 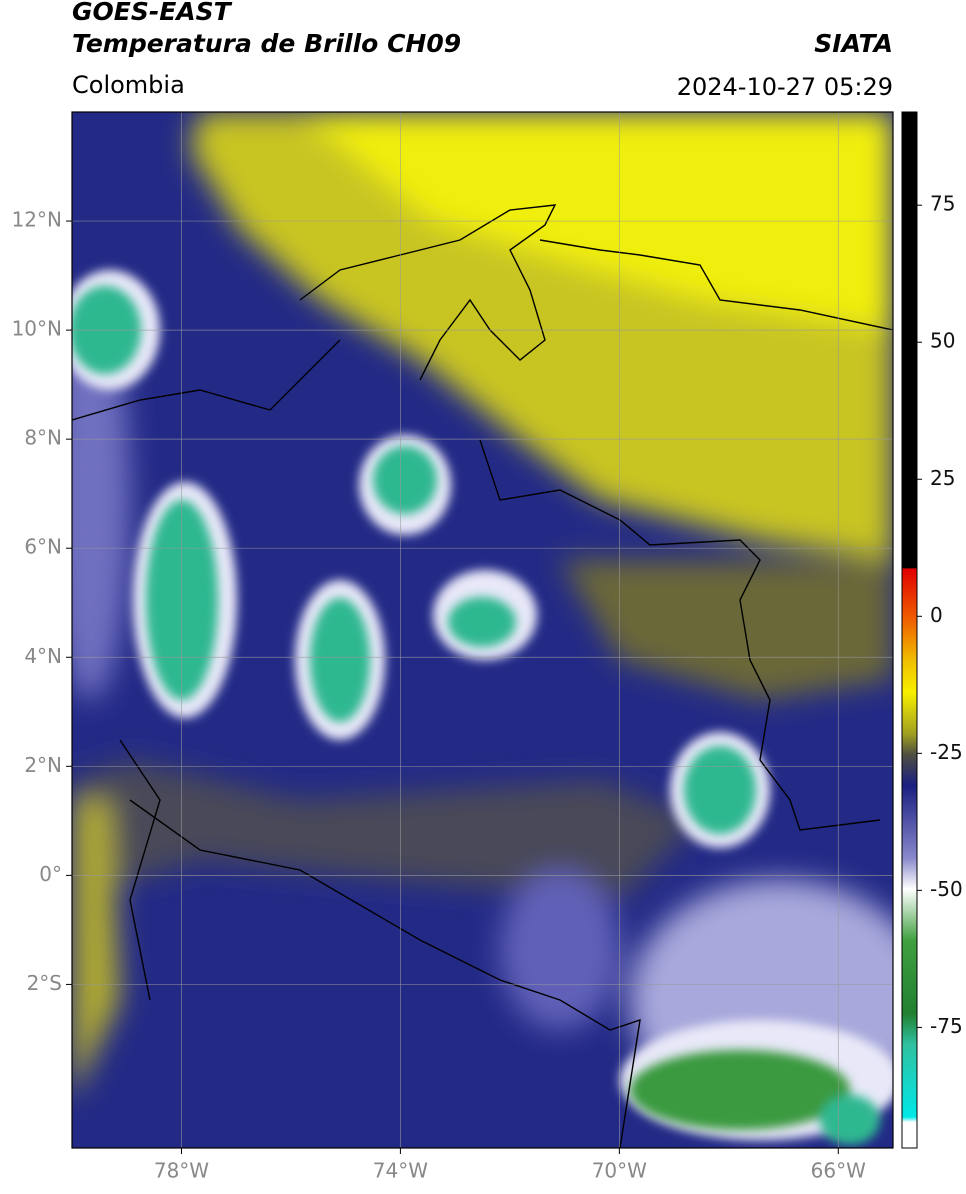 What do you see at coordinates (181, 1171) in the screenshot?
I see `lon-tick-label: 78°W` at bounding box center [181, 1171].